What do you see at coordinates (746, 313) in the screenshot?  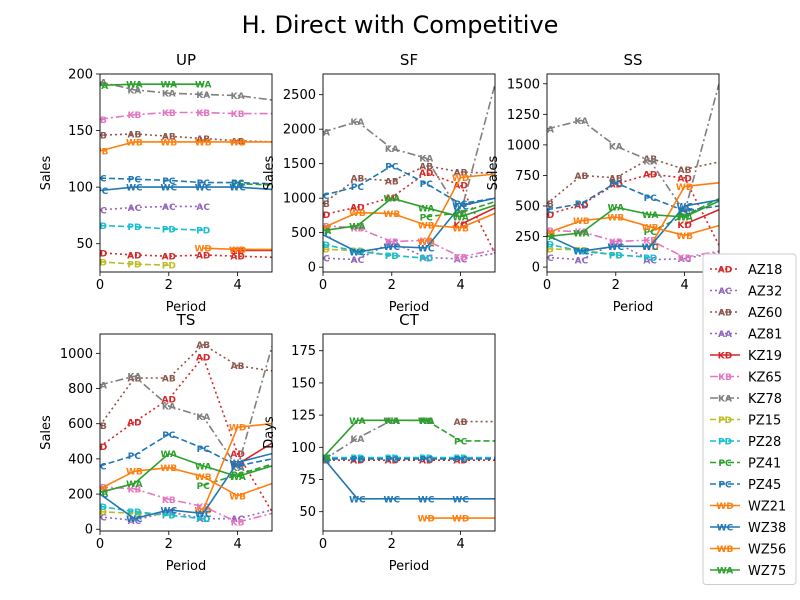 I see `legend-item-az60: AB AZ60` at bounding box center [746, 313].